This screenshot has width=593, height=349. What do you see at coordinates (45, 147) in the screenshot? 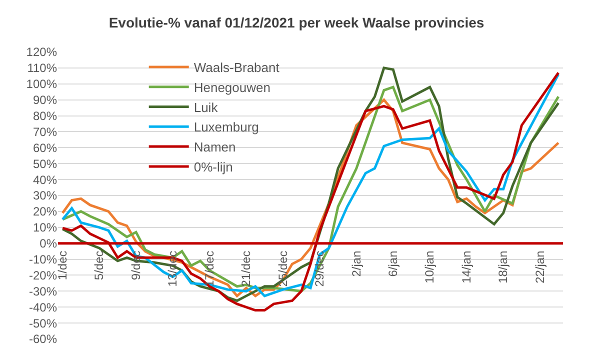
I see `y-tick-label: 60%` at bounding box center [45, 147].